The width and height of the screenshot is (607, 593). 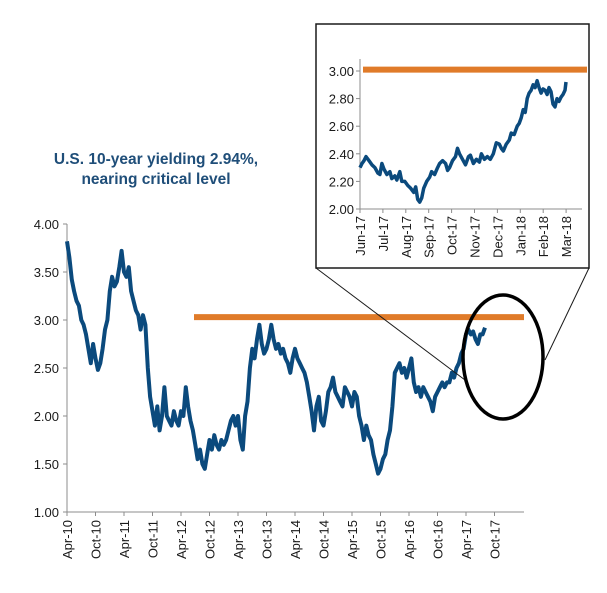 I want to click on inset-y-tick-label: 2.80, so click(x=341, y=99).